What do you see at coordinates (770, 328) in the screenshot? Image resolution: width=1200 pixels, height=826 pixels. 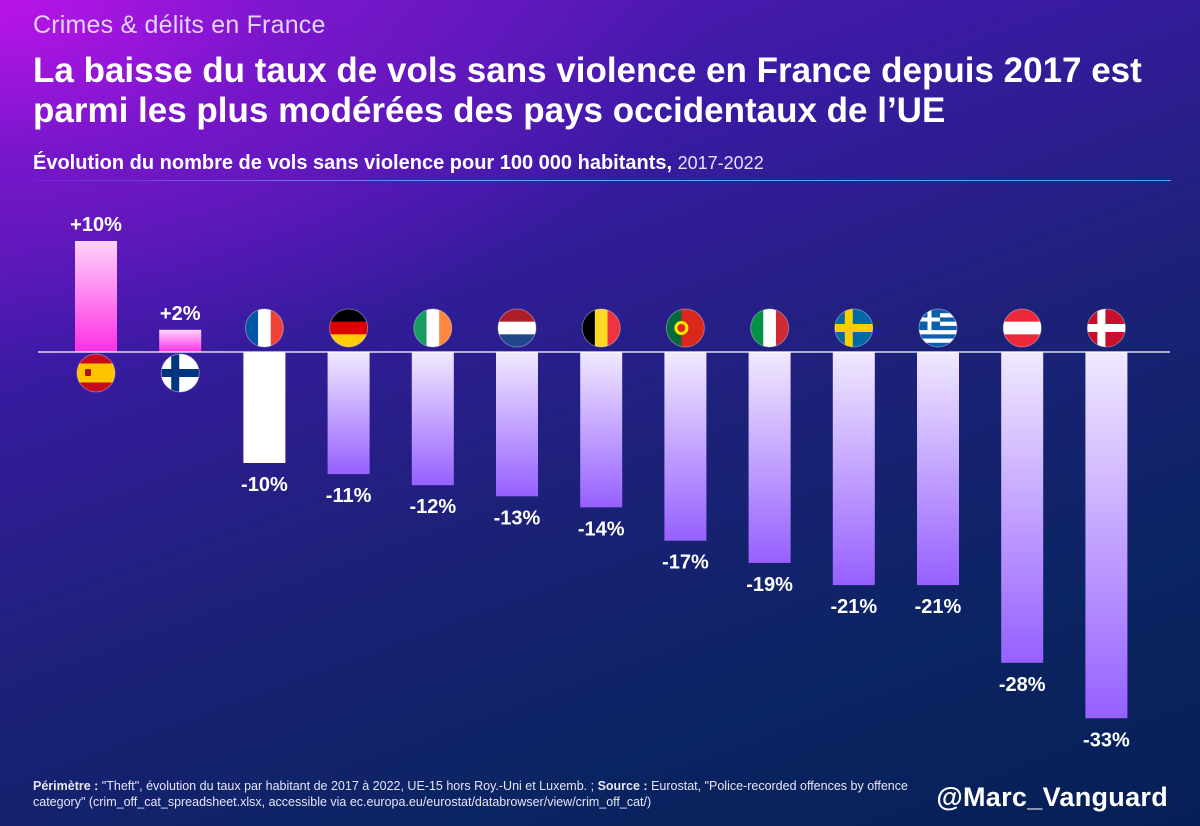 I see `italy-flag-icon` at bounding box center [770, 328].